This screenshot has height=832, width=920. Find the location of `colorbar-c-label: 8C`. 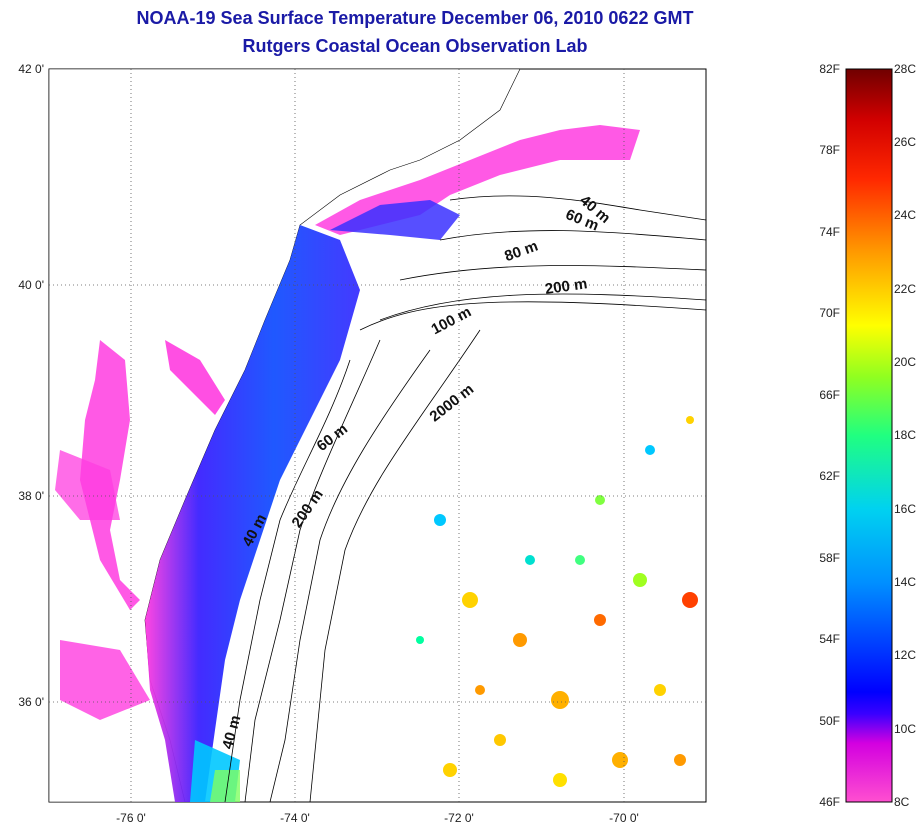

colorbar-c-label: 8C is located at coordinates (902, 802).